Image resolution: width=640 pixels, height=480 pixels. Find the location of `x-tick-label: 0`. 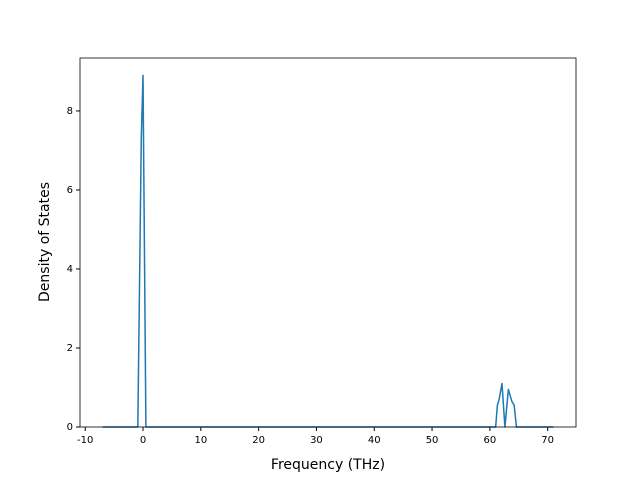

x-tick-label: 0 is located at coordinates (143, 440).